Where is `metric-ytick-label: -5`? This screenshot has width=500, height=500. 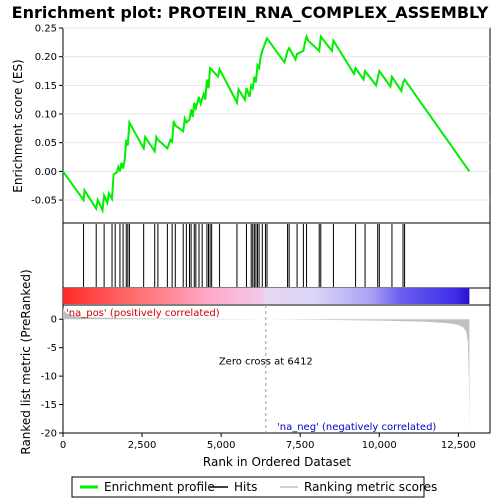 metric-ytick-label: -5 is located at coordinates (52, 348).